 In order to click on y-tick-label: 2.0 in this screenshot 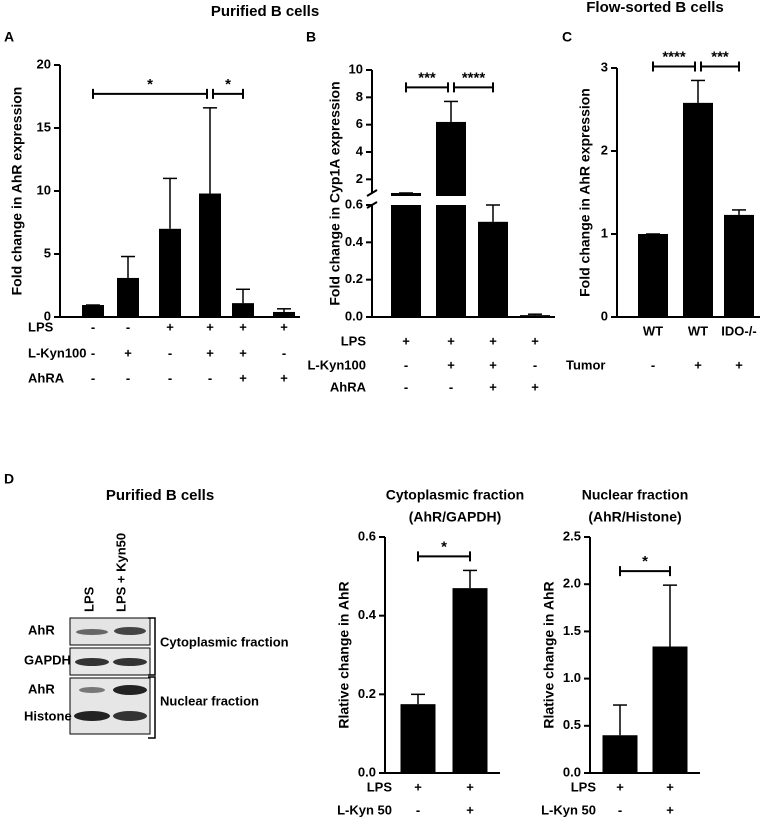, I will do `click(572, 583)`.